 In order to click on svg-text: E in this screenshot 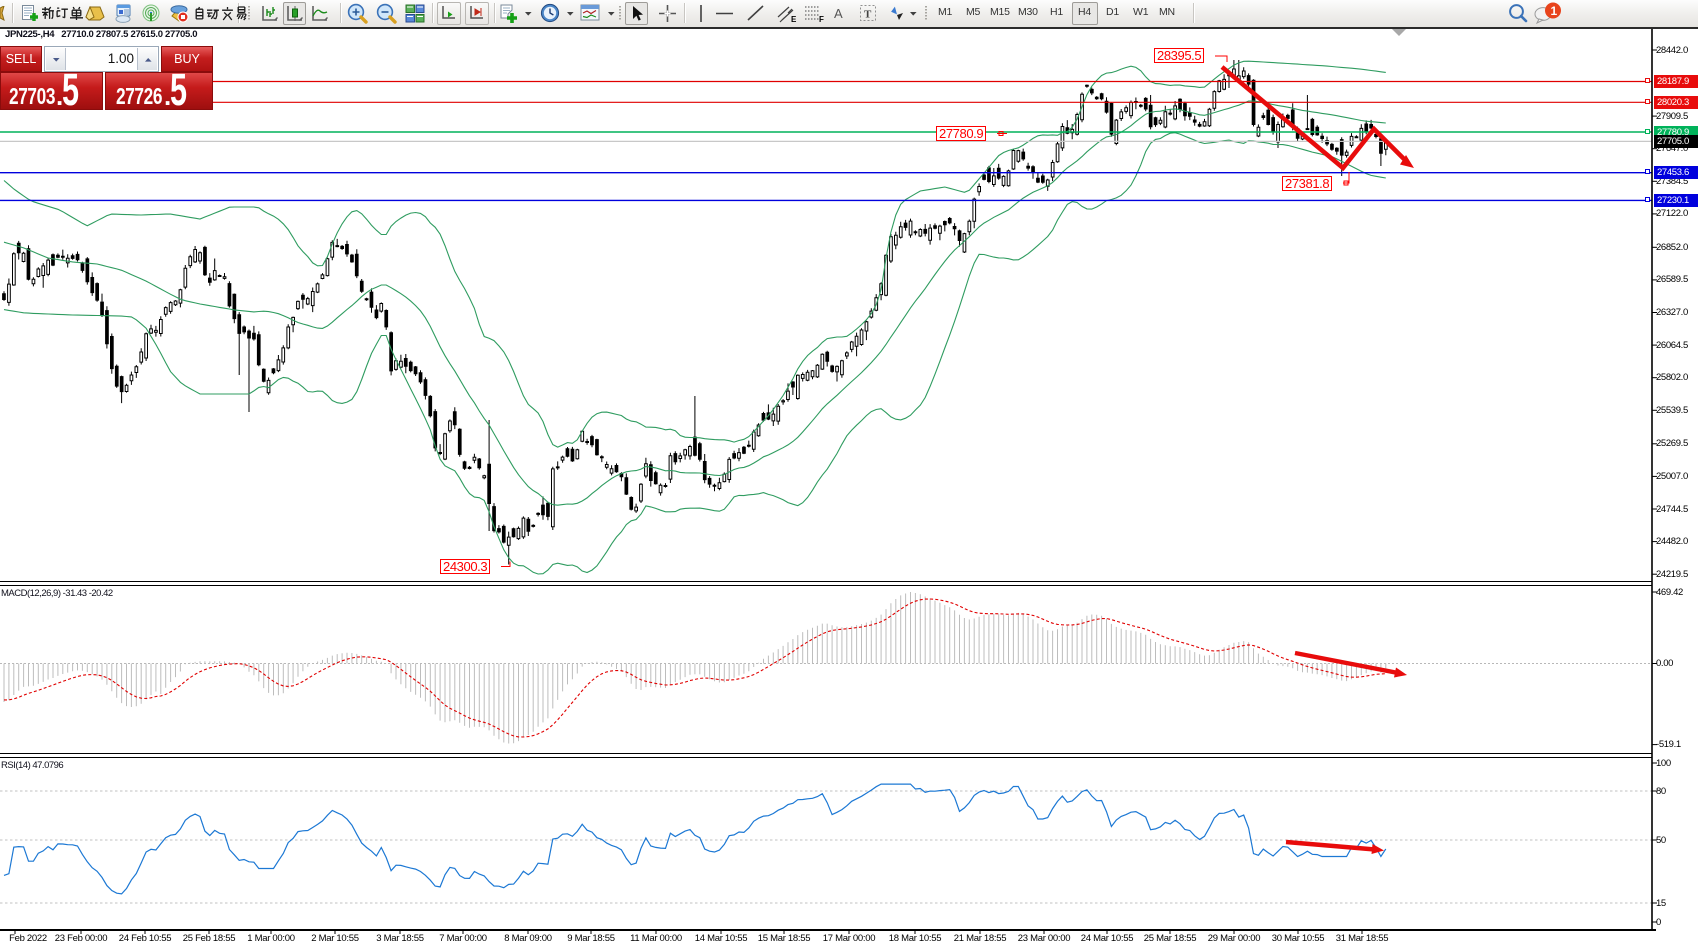, I will do `click(794, 19)`.